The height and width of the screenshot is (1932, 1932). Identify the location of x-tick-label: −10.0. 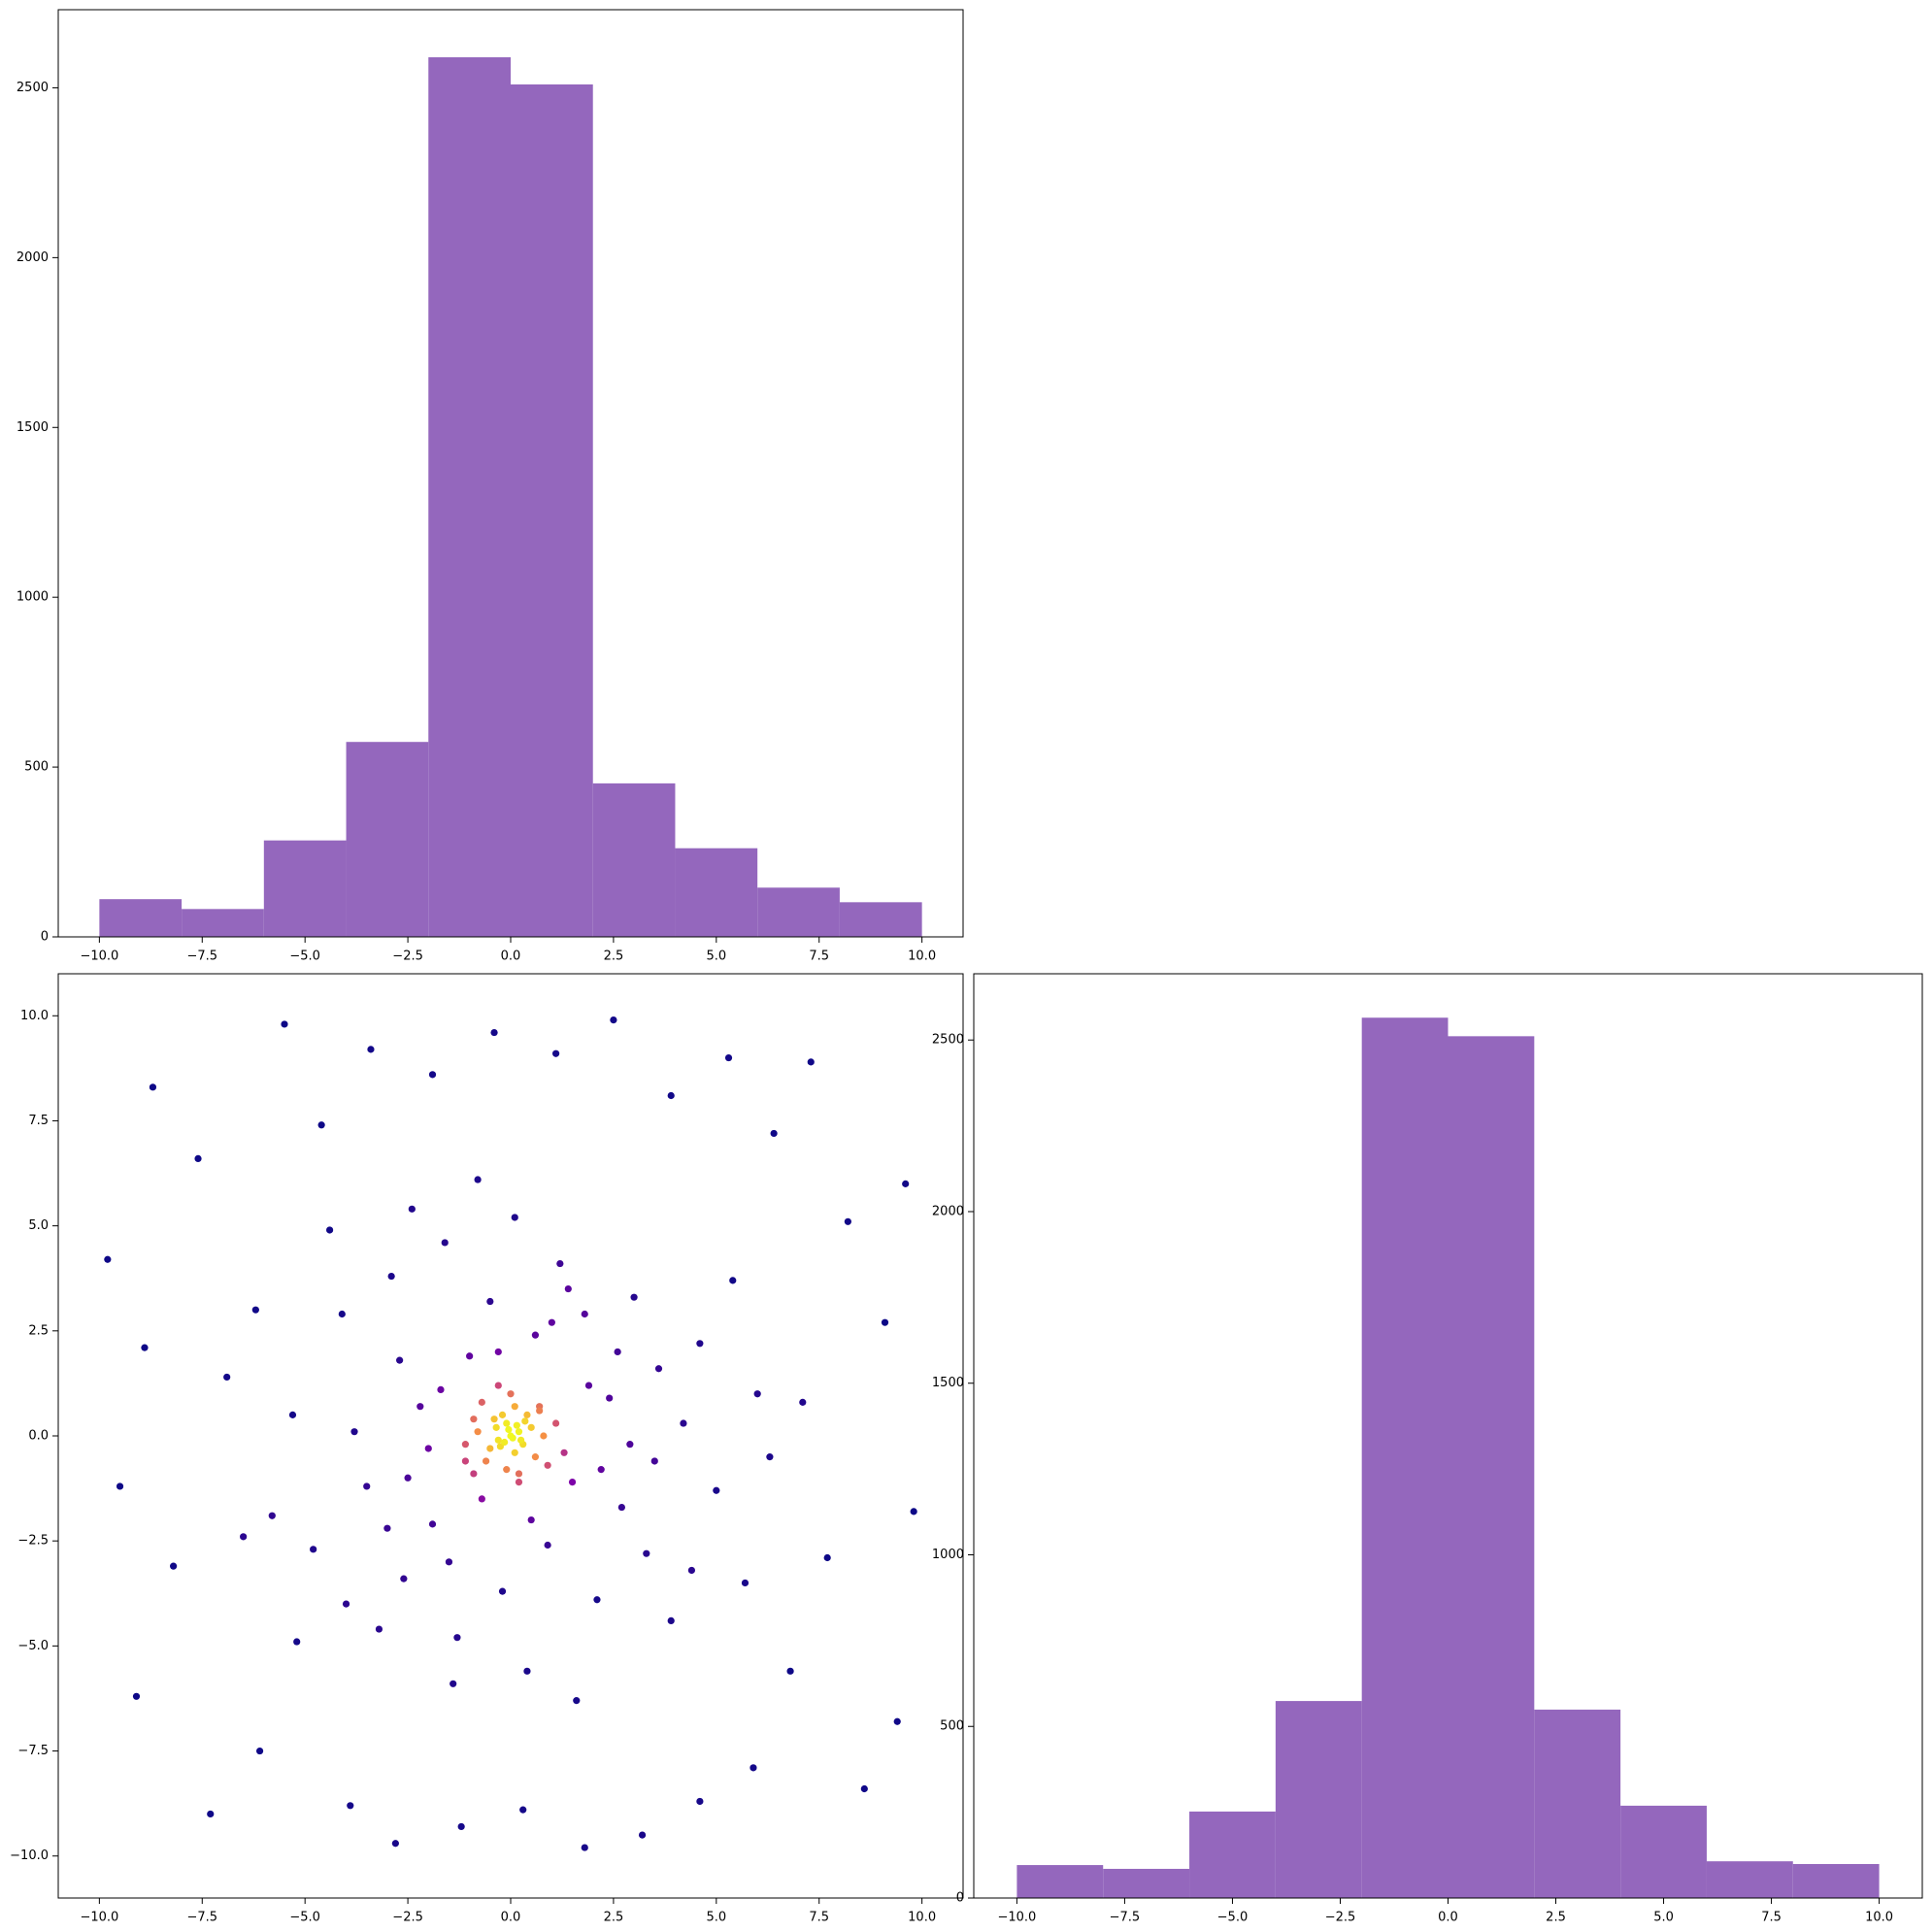
(99, 1918).